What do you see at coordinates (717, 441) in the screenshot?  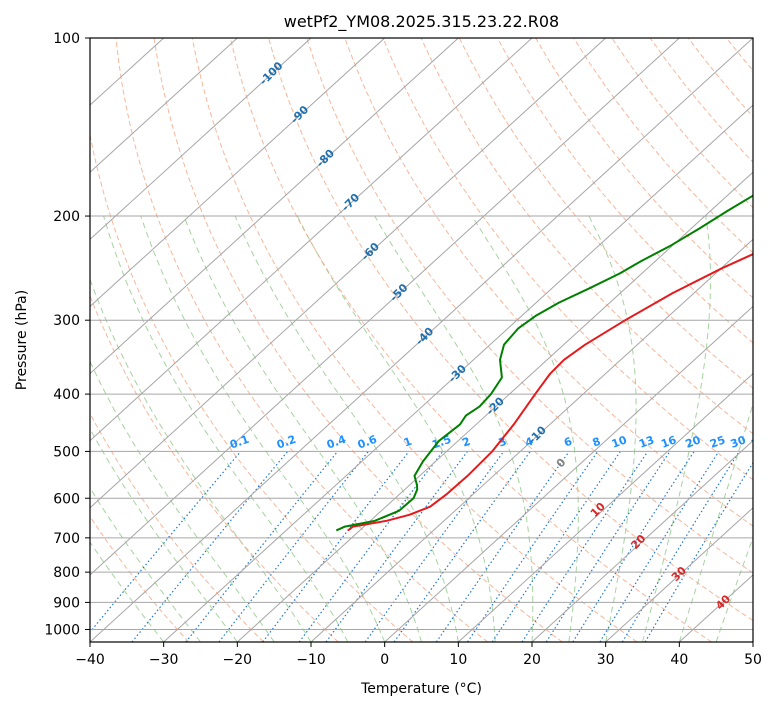 I see `mixing-ratio-label: 25` at bounding box center [717, 441].